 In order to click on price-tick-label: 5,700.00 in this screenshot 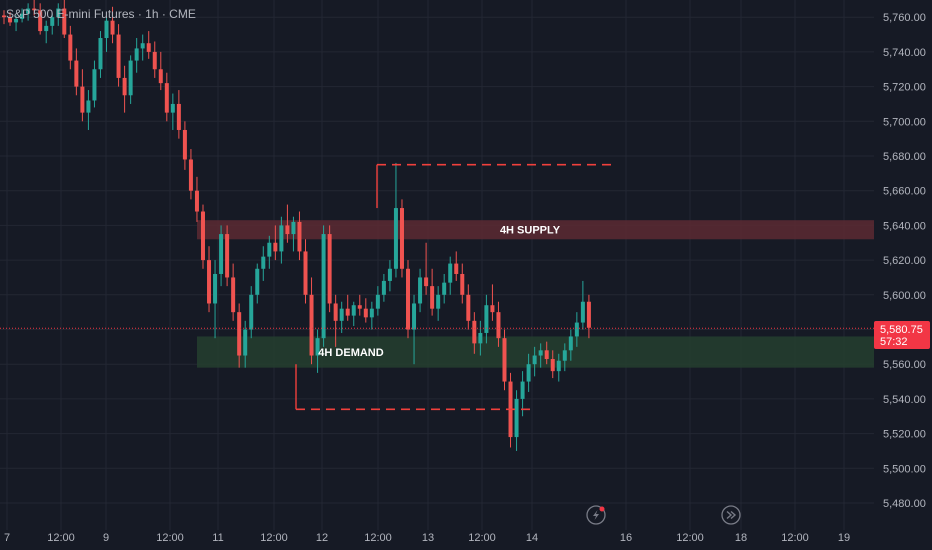, I will do `click(904, 122)`.